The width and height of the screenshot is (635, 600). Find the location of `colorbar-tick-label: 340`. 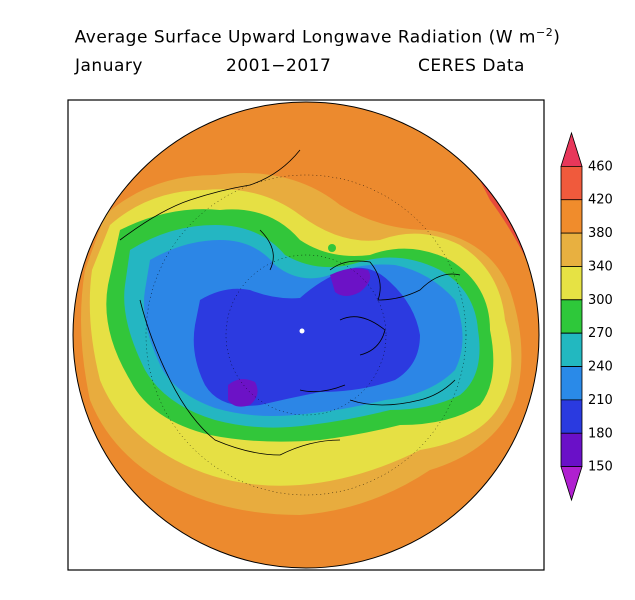

colorbar-tick-label: 340 is located at coordinates (600, 266).